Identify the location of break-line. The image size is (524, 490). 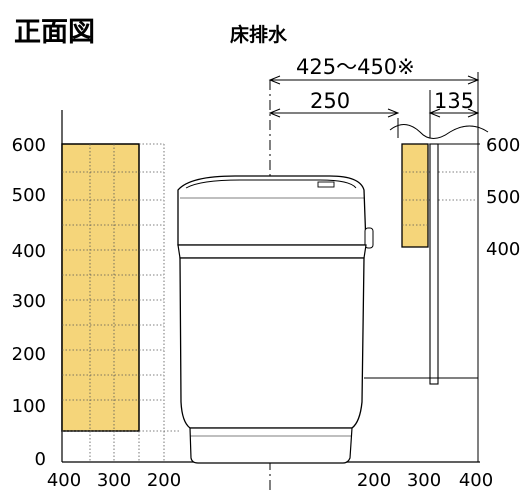
(439, 131).